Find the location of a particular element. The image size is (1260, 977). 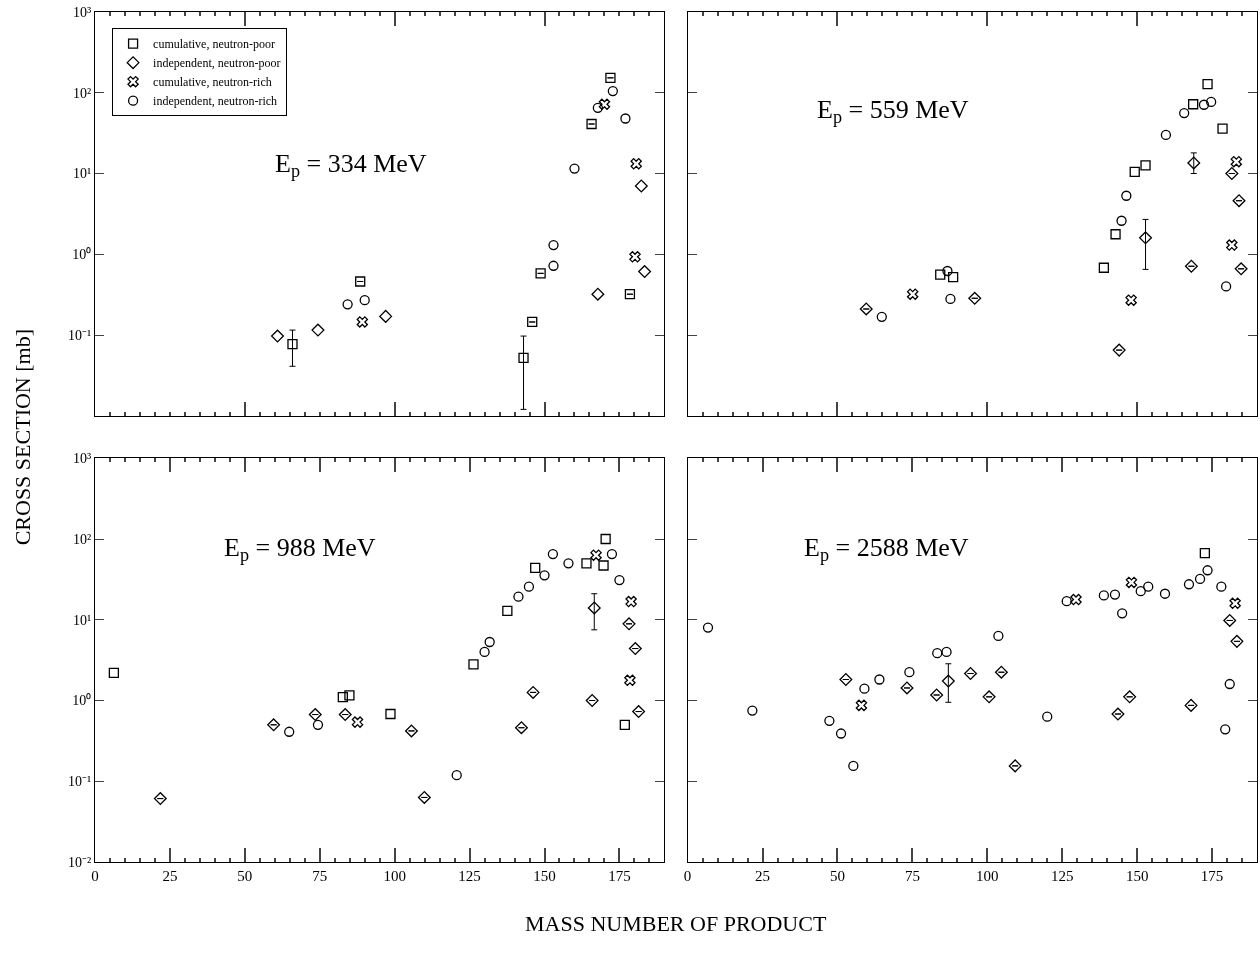

y-tick-label: 10⁰ is located at coordinates (82, 255).